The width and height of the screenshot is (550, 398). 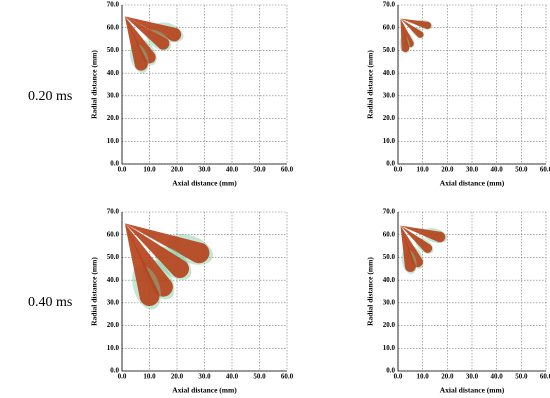 What do you see at coordinates (50, 96) in the screenshot?
I see `row-label: 0.20 ms` at bounding box center [50, 96].